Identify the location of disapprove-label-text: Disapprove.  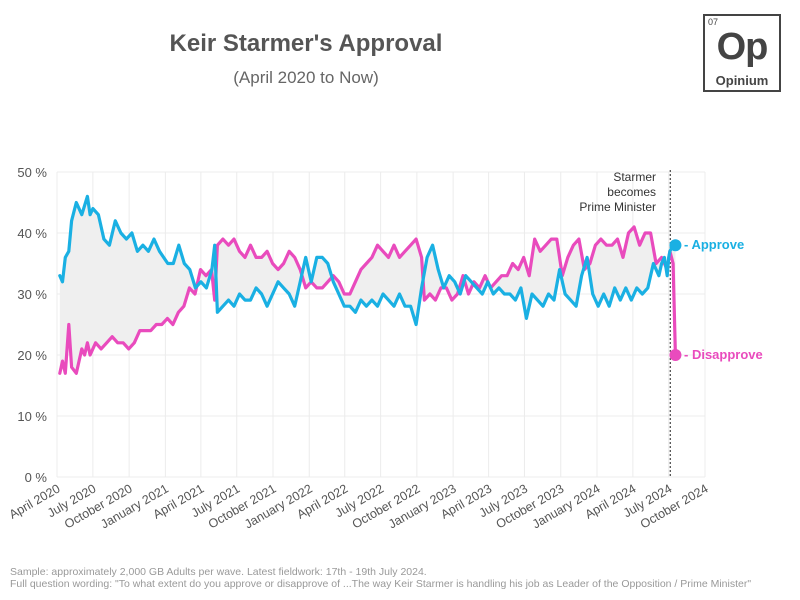
(727, 354).